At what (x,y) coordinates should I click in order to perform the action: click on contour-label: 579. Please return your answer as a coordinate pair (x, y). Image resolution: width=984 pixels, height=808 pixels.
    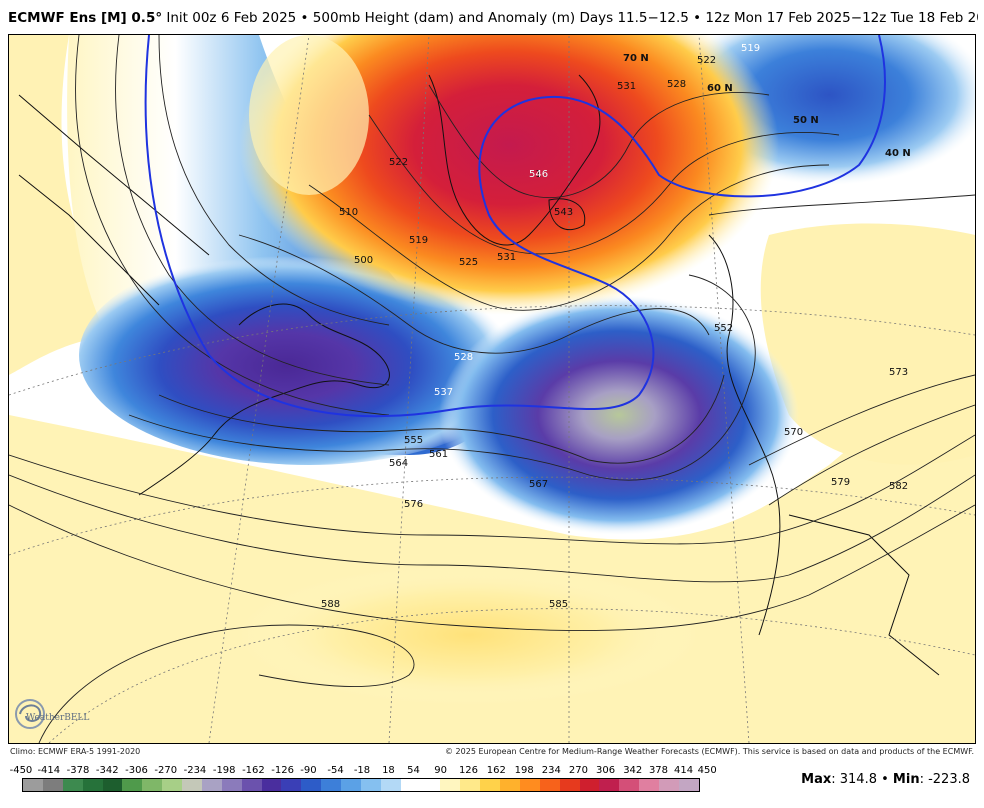
    Looking at the image, I should click on (840, 482).